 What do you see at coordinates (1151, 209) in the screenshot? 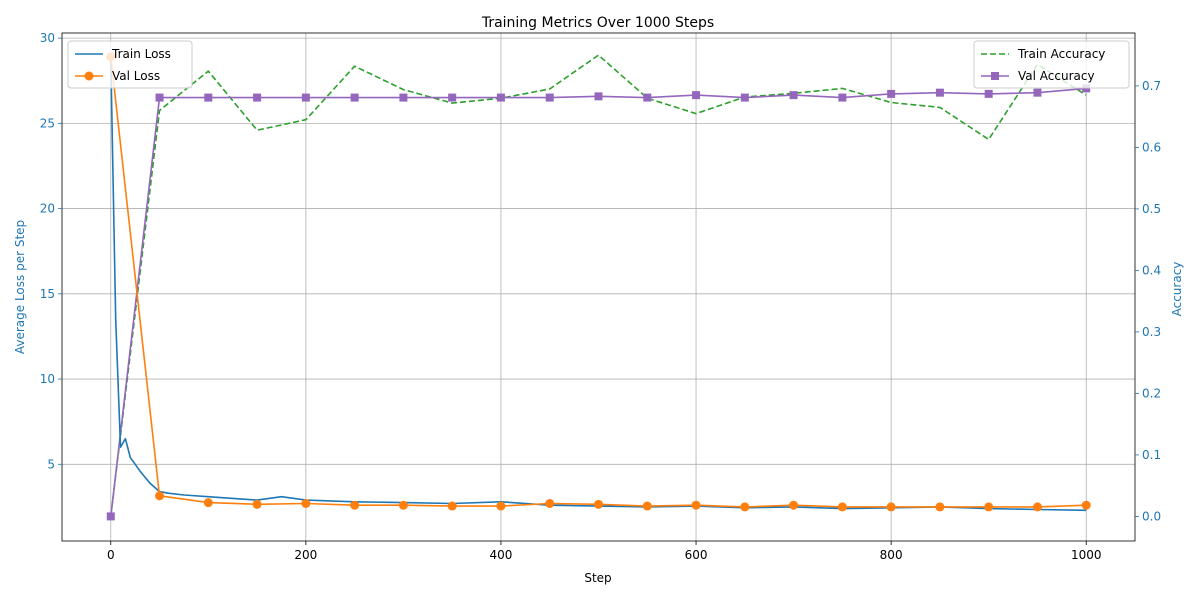
I see `y-right-tick-label: 0.5` at bounding box center [1151, 209].